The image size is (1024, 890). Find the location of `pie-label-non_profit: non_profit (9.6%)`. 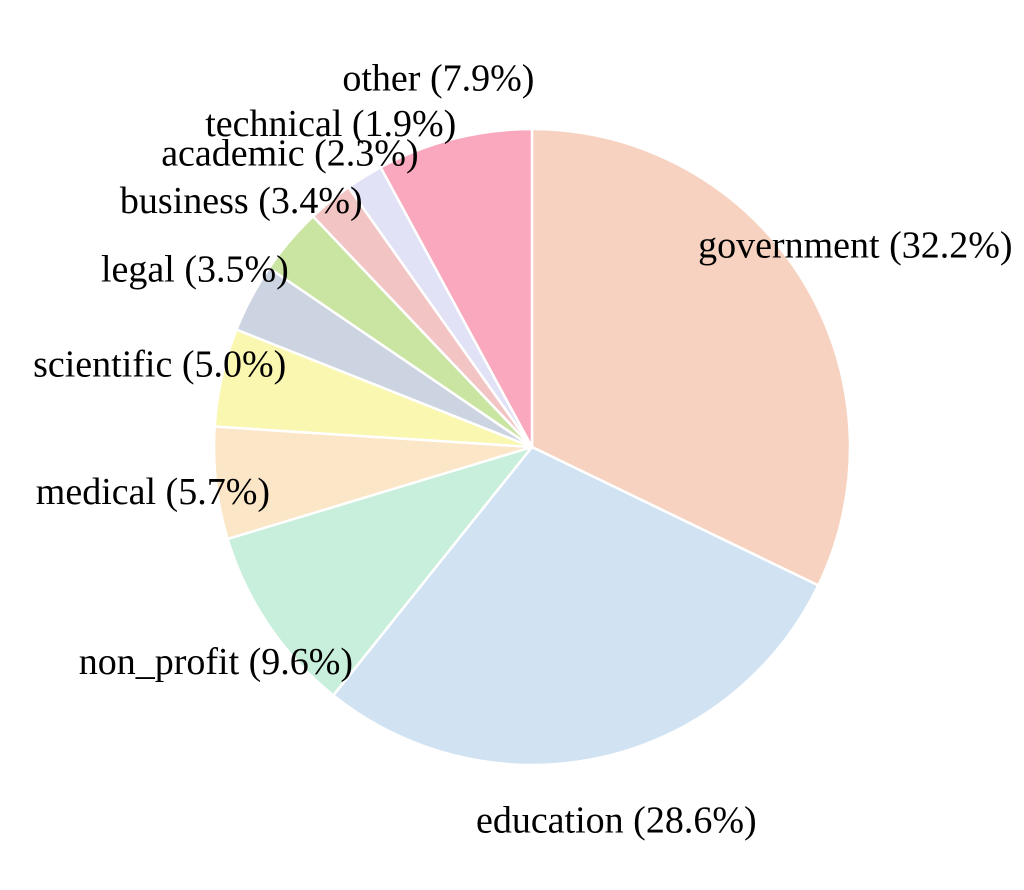

pie-label-non_profit: non_profit (9.6%) is located at coordinates (216, 662).